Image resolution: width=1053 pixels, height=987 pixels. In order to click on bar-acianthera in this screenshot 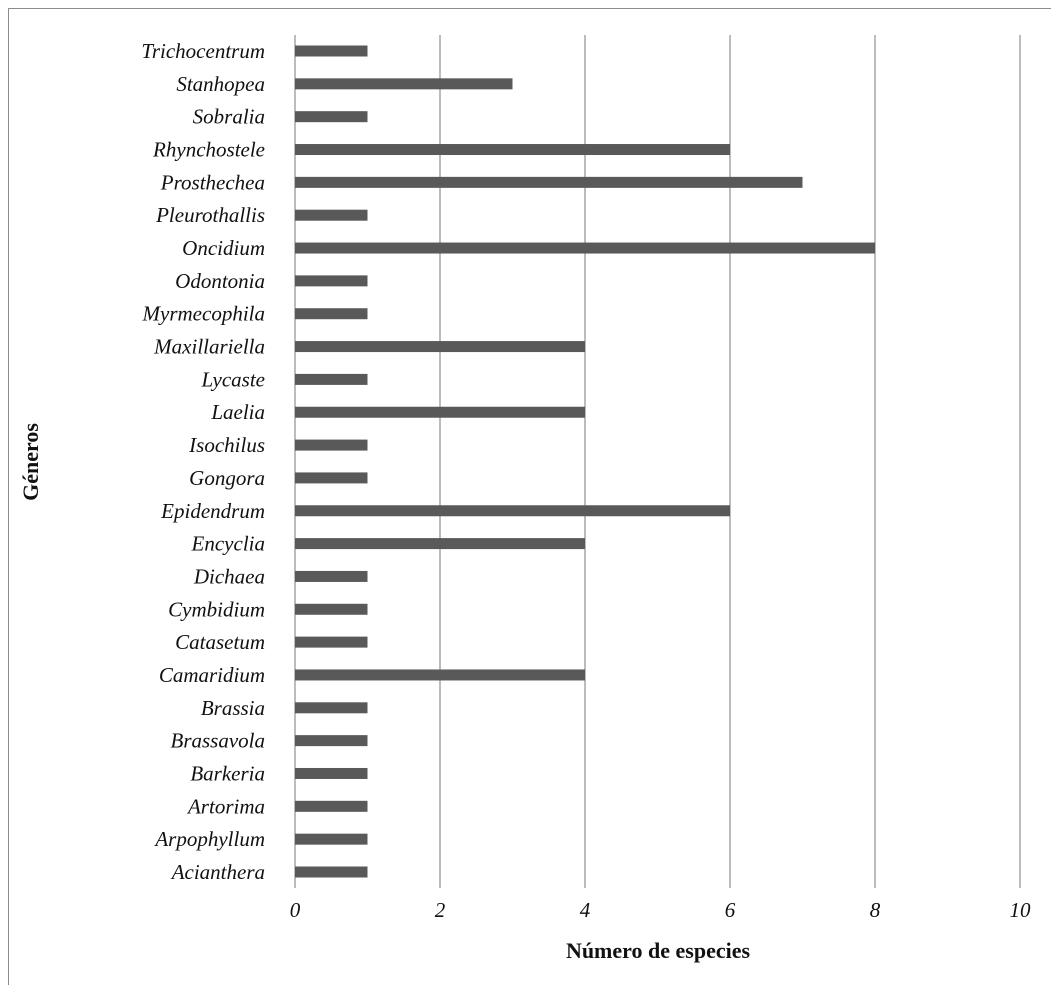, I will do `click(331, 872)`.